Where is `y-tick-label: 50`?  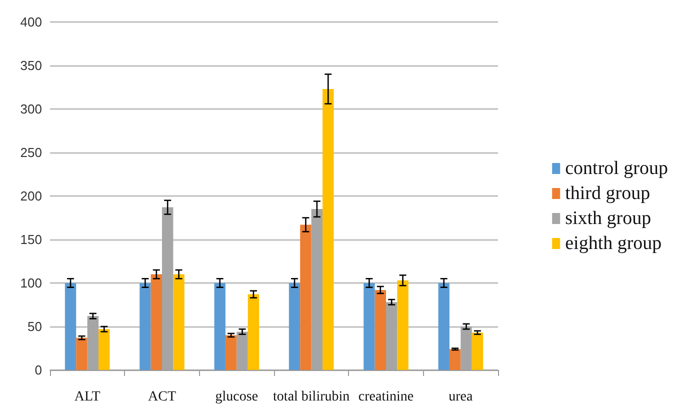
y-tick-label: 50 is located at coordinates (35, 326).